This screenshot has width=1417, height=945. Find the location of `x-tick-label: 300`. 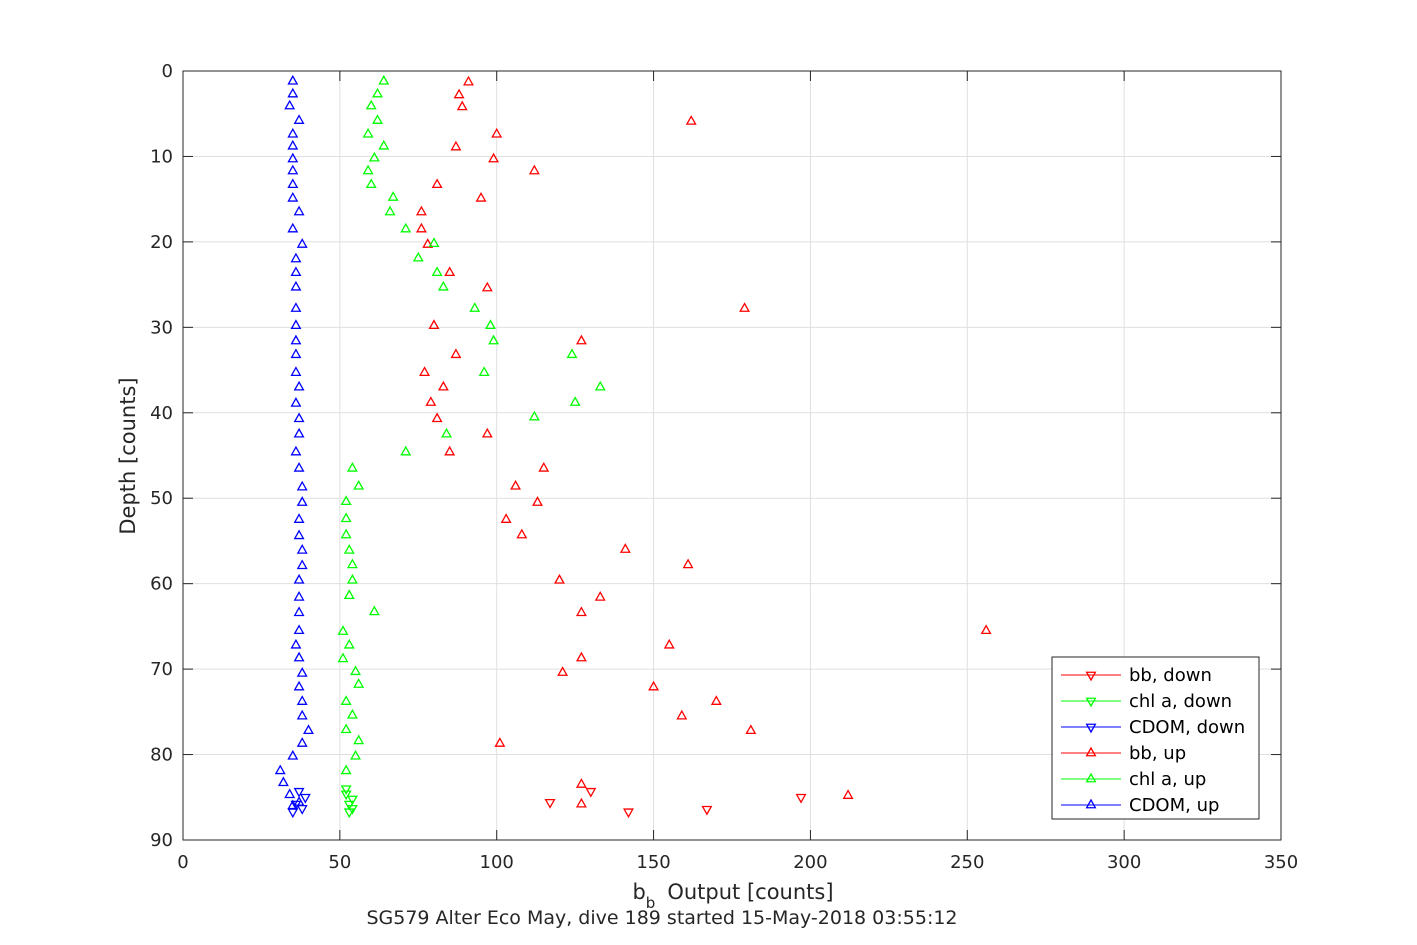

x-tick-label: 300 is located at coordinates (1124, 862).